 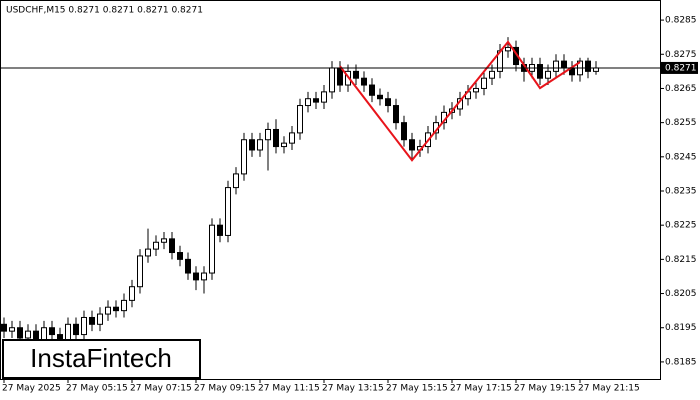 I want to click on y-tick-label: 0.8205, so click(x=681, y=294).